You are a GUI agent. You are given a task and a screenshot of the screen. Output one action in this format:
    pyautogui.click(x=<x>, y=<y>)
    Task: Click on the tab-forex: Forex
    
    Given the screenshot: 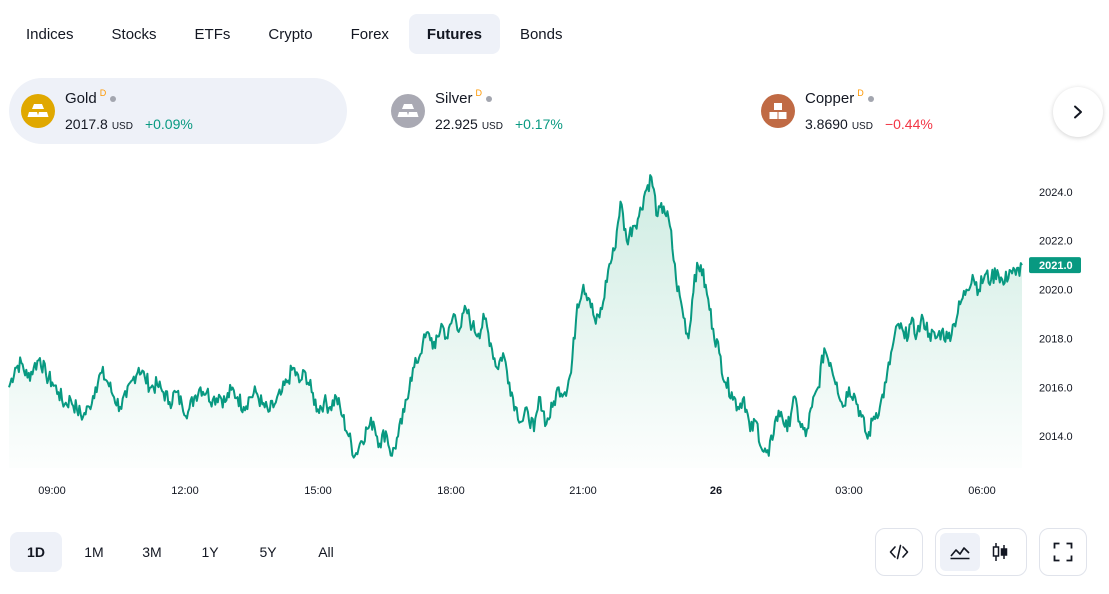 What is the action you would take?
    pyautogui.click(x=369, y=34)
    